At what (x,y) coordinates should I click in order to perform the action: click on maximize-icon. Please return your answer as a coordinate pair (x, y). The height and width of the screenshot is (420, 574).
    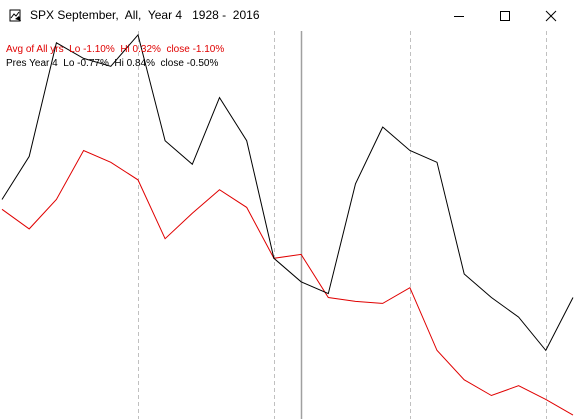
    Looking at the image, I should click on (505, 16).